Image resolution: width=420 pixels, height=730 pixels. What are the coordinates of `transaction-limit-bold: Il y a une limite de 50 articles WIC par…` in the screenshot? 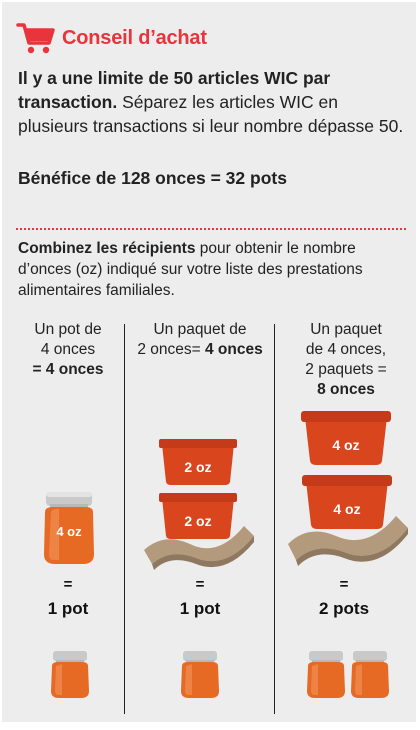 It's located at (174, 90).